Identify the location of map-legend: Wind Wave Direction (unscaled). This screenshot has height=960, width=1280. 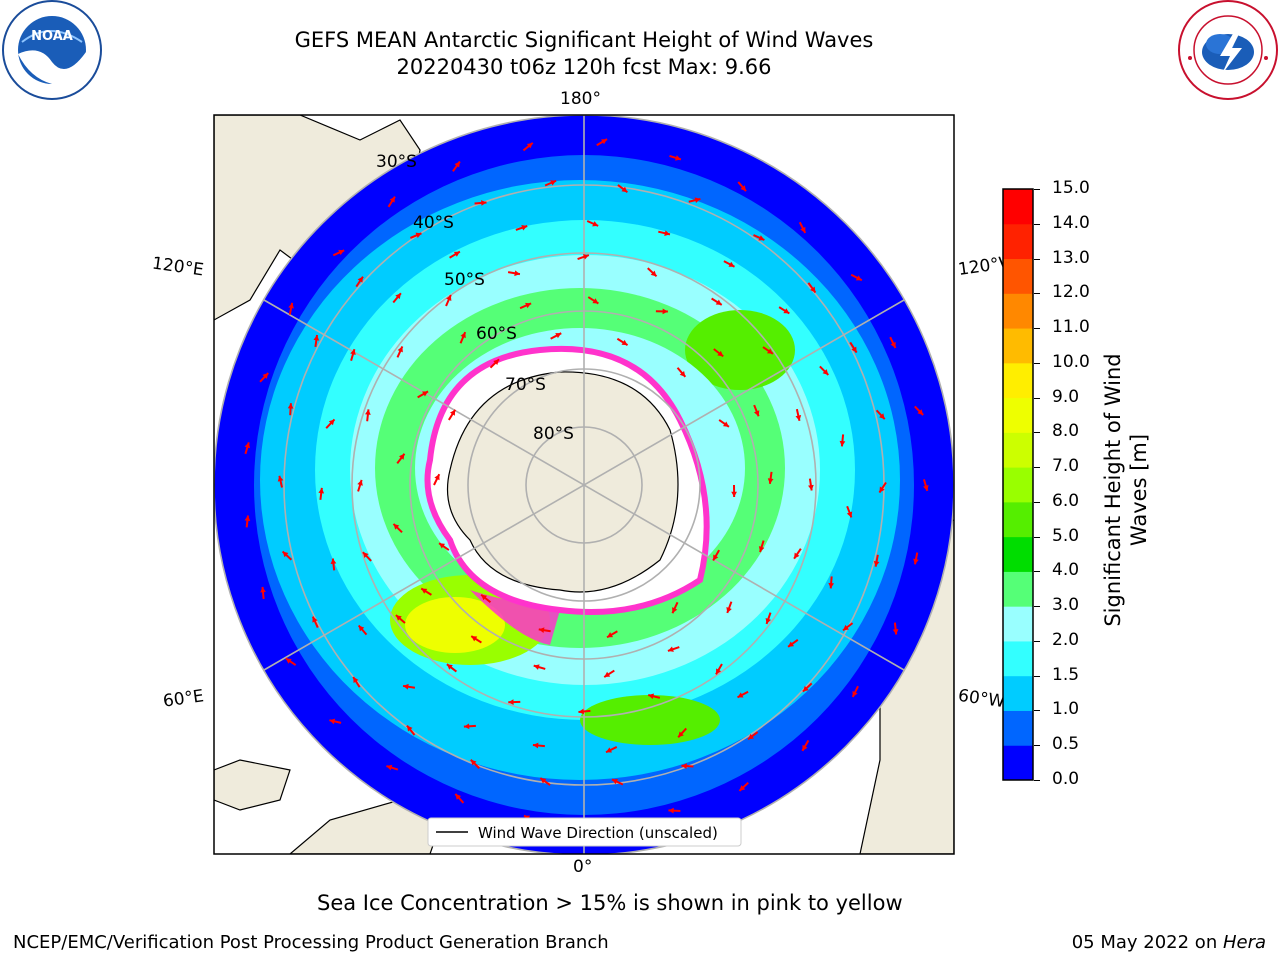
(584, 832).